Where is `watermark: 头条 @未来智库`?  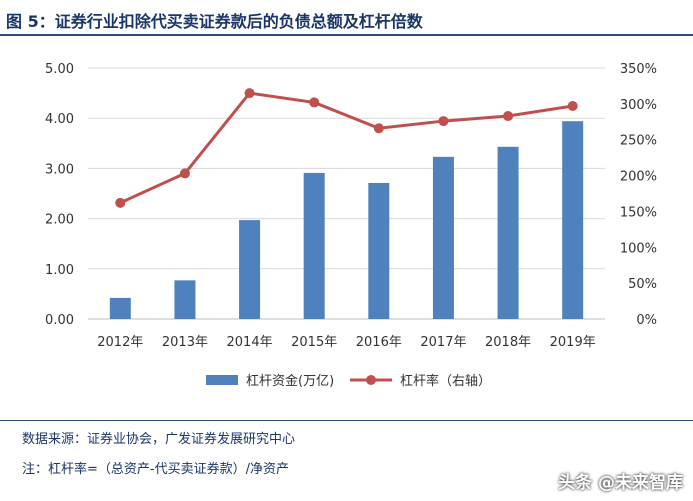 watermark: 头条 @未来智库 is located at coordinates (620, 483).